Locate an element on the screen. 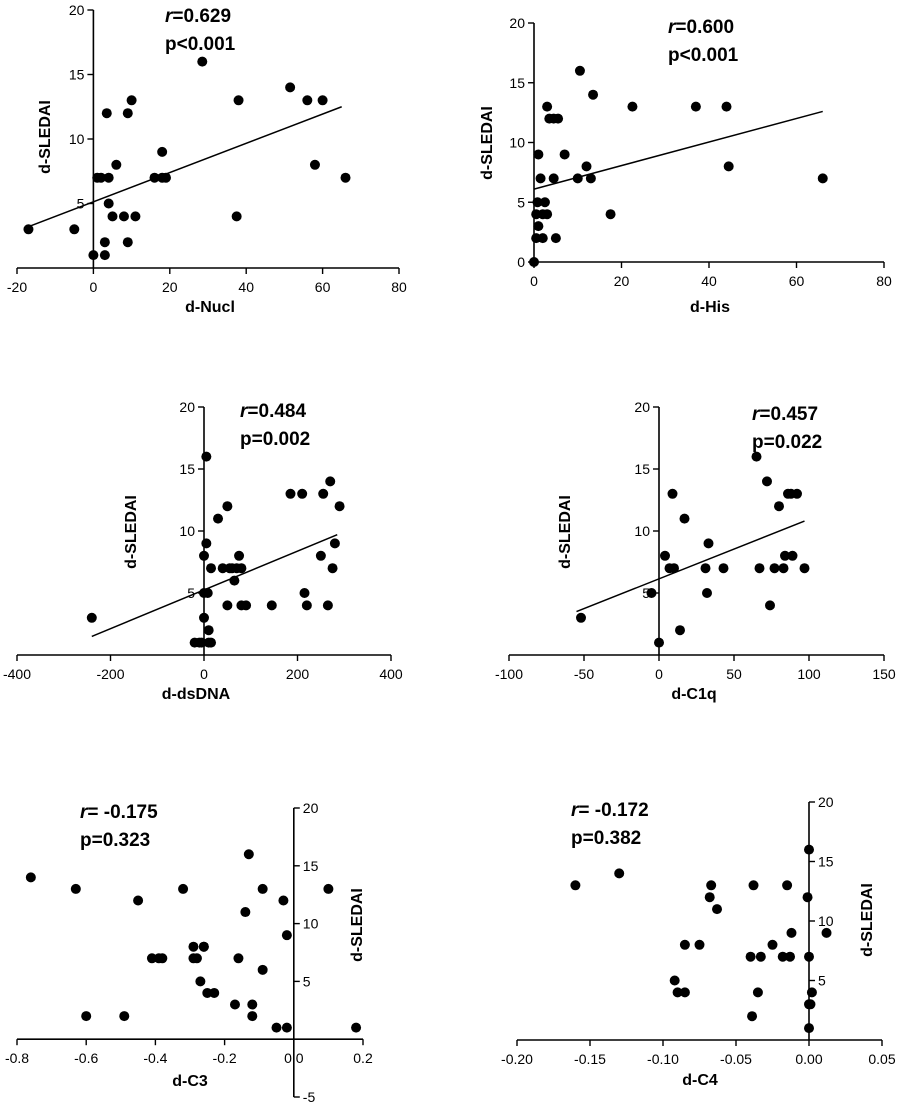 The image size is (903, 1107). p-value: p=0.323 is located at coordinates (115, 840).